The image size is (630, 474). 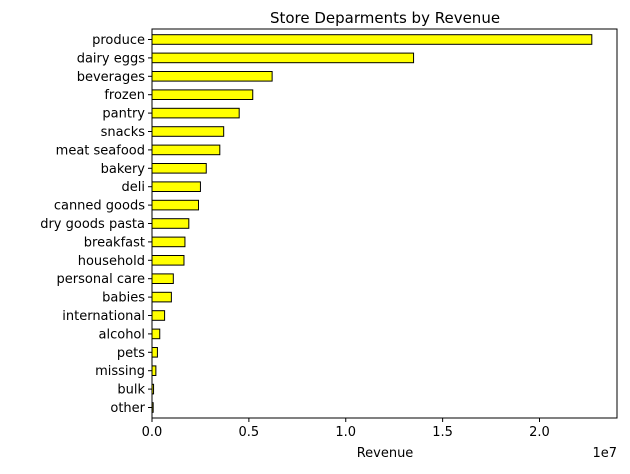 I want to click on y-tick-label: dairy eggs, so click(x=111, y=58).